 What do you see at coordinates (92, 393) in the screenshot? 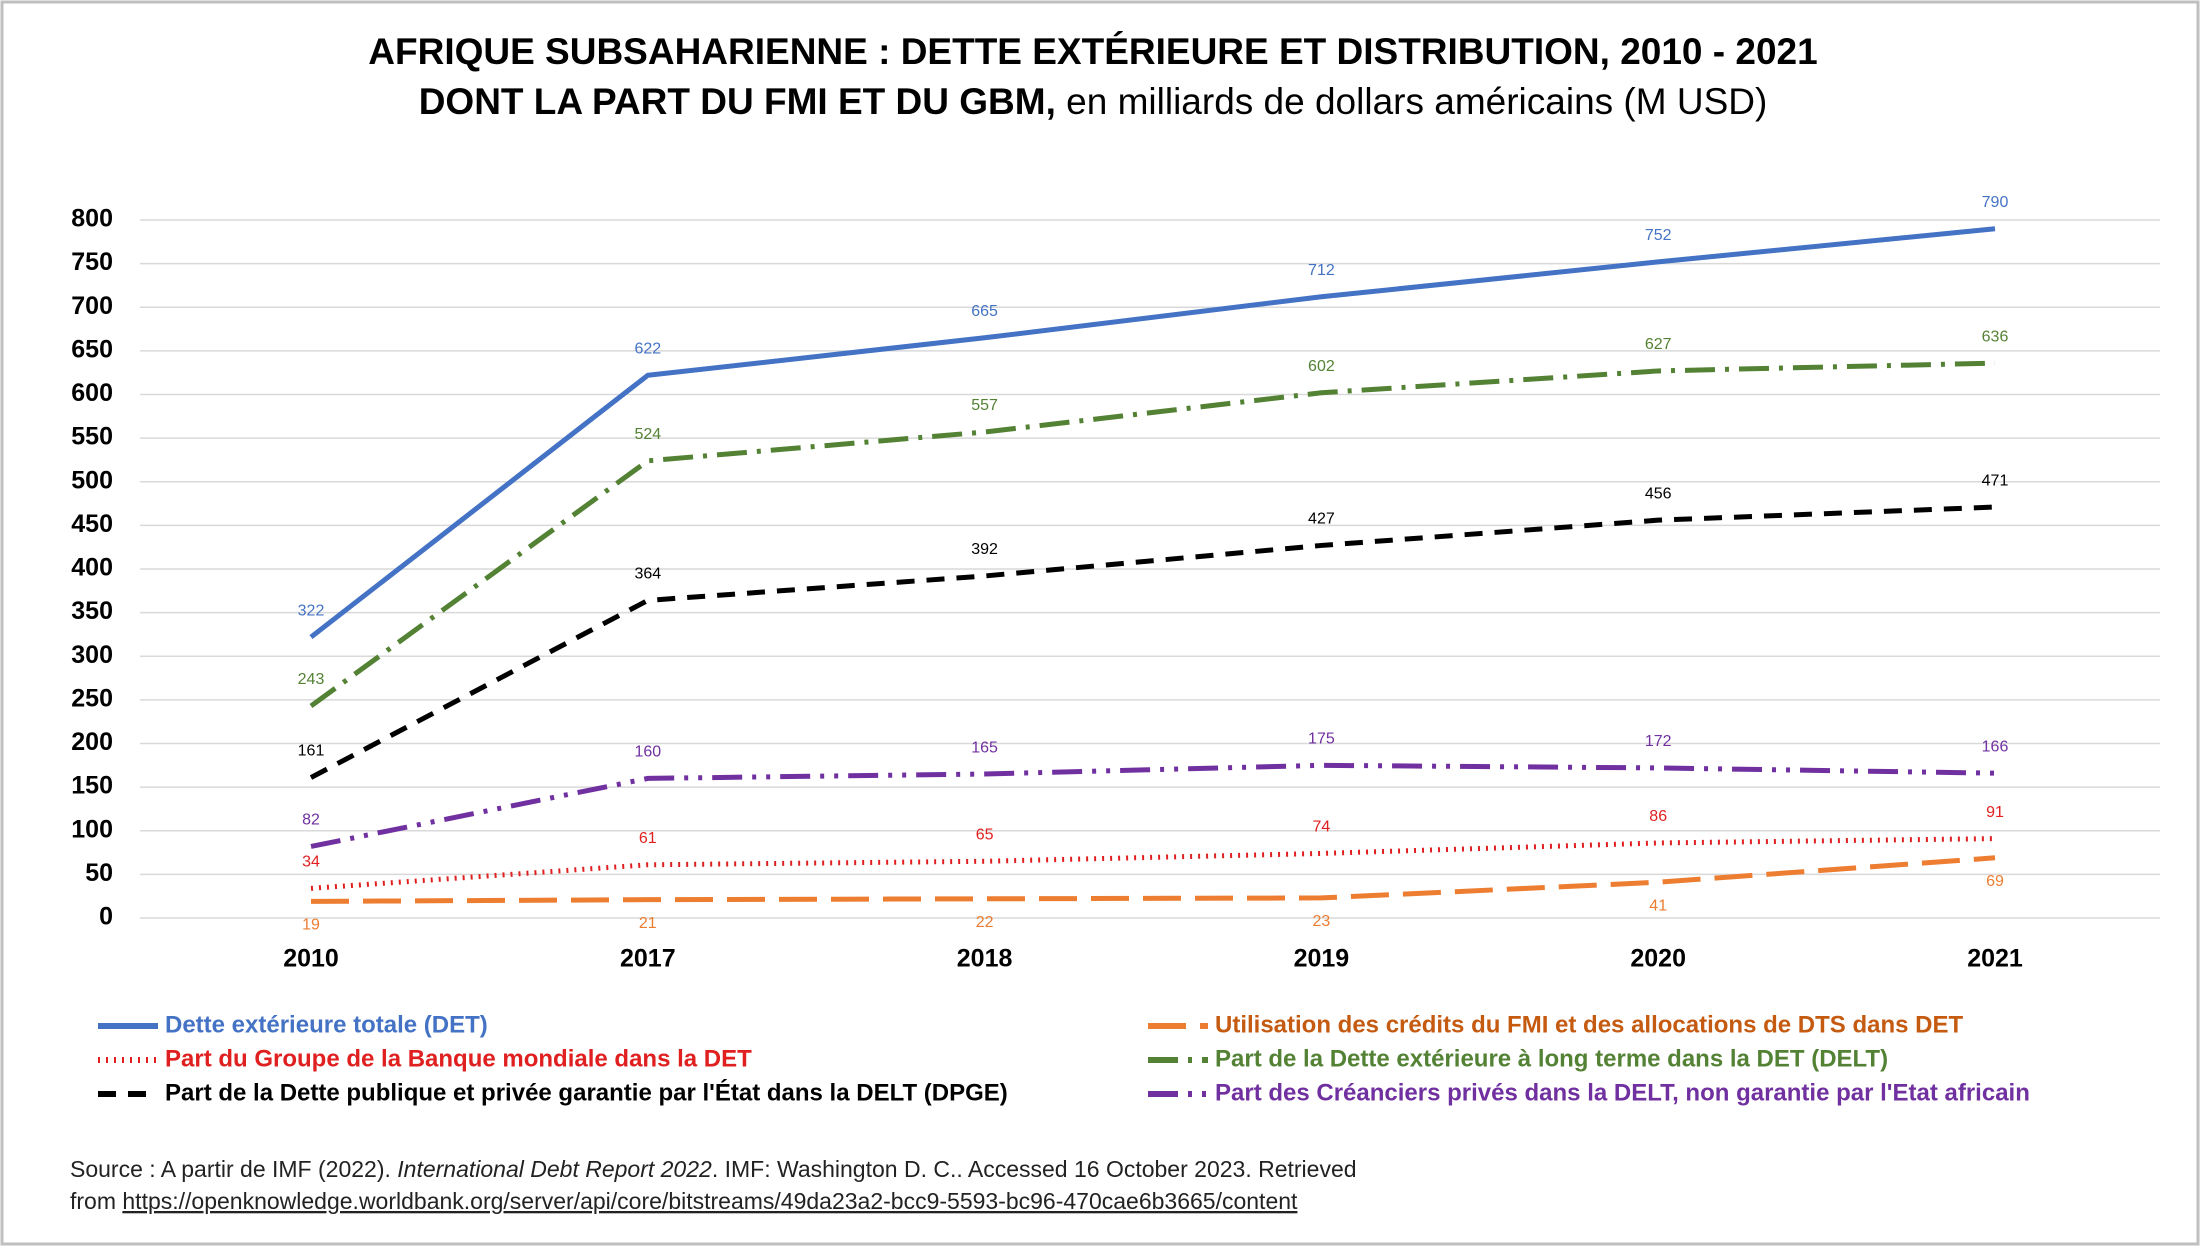
I see `y-tick-label: 600` at bounding box center [92, 393].